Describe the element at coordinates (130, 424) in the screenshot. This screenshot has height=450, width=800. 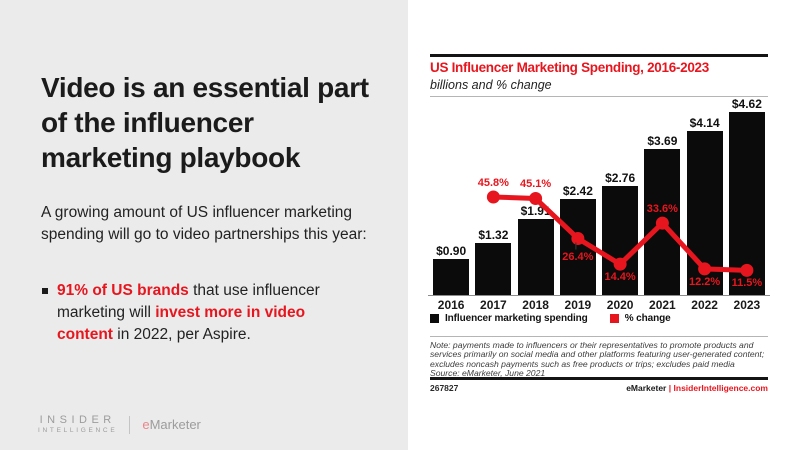
I see `logo-divider` at that location.